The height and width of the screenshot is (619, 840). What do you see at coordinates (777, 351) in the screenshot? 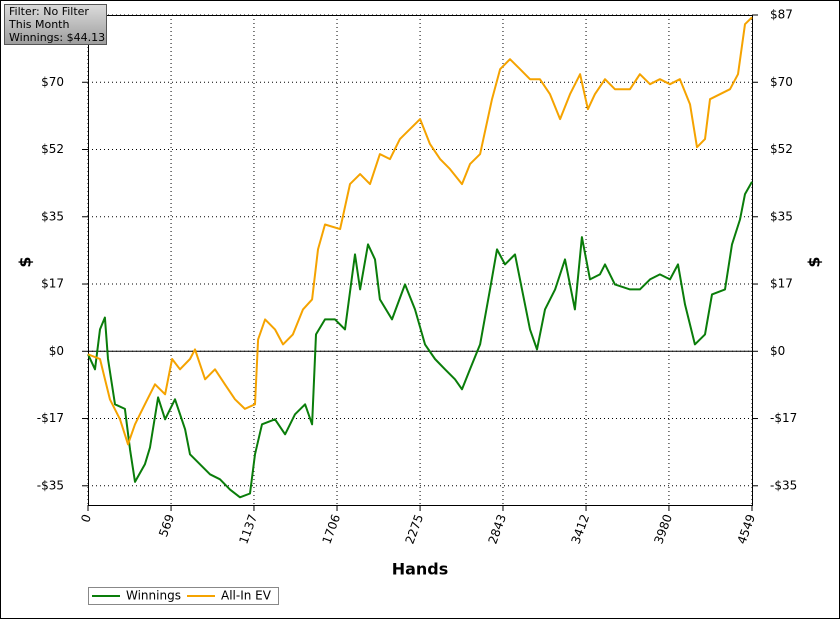
I see `y2-tick-label: $0` at bounding box center [777, 351].